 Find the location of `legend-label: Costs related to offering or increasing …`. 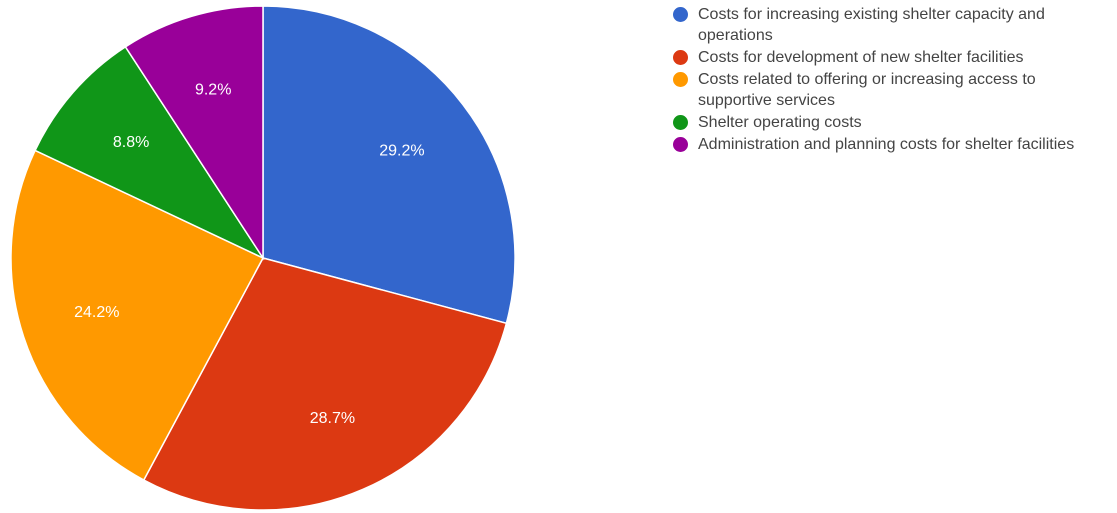

legend-label: Costs related to offering or increasing … is located at coordinates (867, 90).